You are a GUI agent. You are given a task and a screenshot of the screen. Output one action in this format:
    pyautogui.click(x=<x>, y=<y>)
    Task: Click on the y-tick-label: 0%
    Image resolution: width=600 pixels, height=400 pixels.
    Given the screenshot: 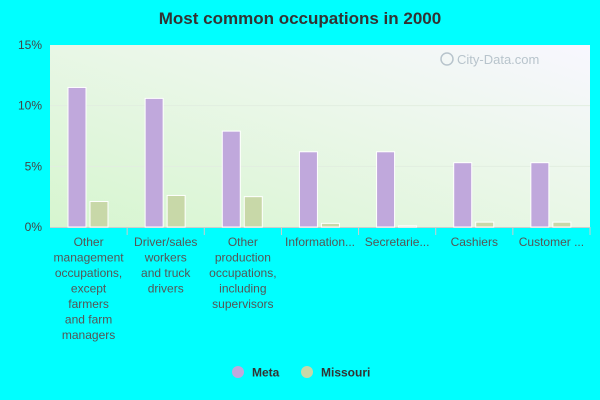 What is the action you would take?
    pyautogui.click(x=34, y=227)
    